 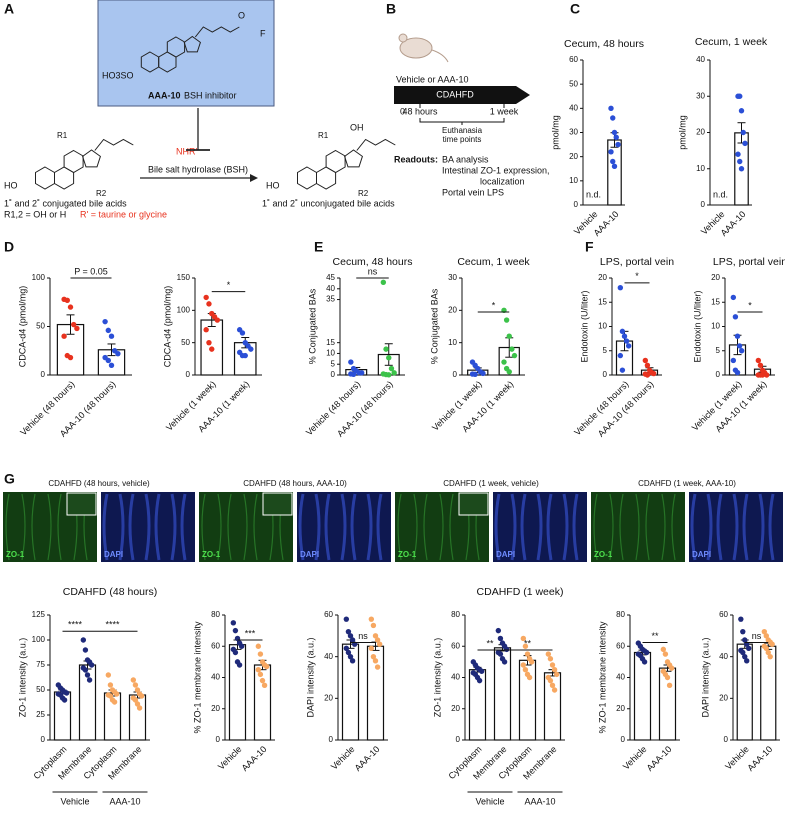 I want to click on panel-label: G, so click(x=9, y=479).